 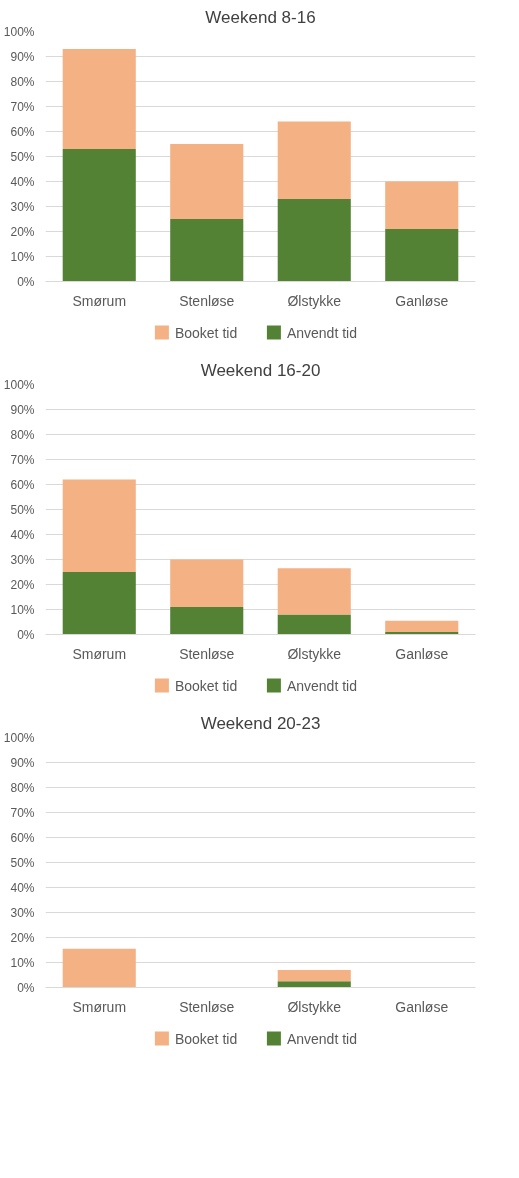 I want to click on chart-title: Weekend 20-23, so click(x=260, y=723).